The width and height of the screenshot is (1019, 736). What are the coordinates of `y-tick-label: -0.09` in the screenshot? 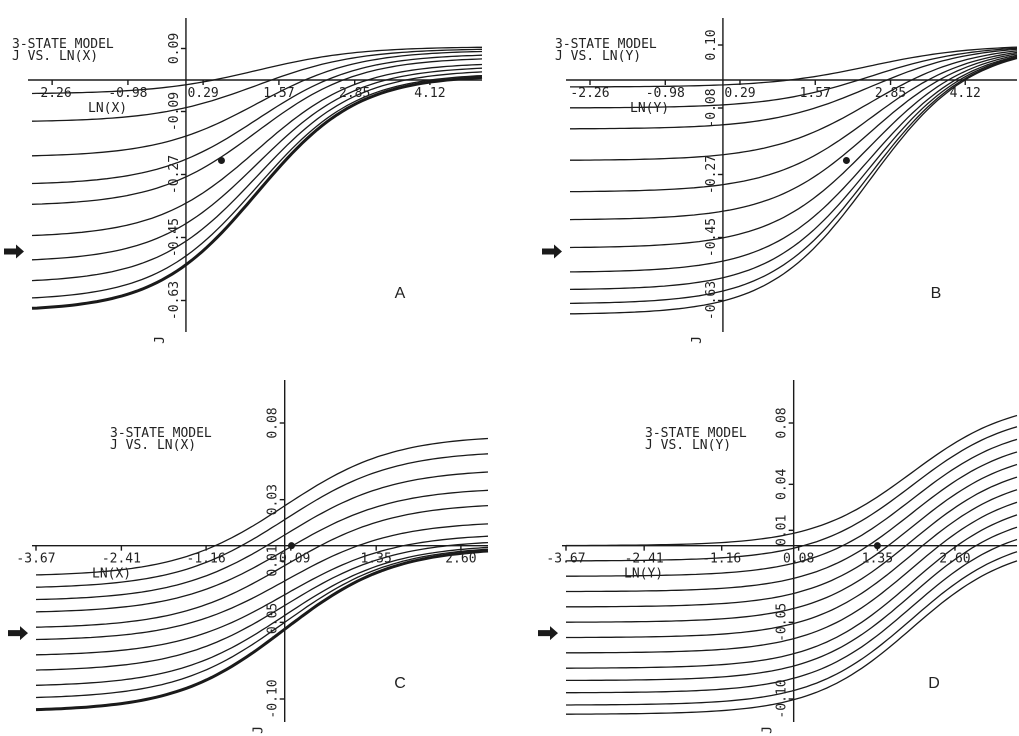 It's located at (174, 111).